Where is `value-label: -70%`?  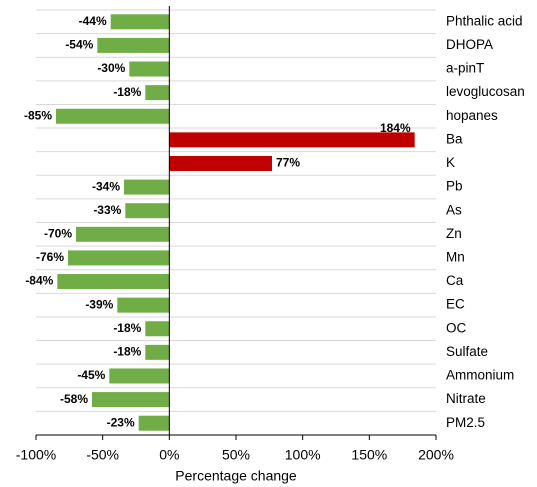 value-label: -70% is located at coordinates (58, 233).